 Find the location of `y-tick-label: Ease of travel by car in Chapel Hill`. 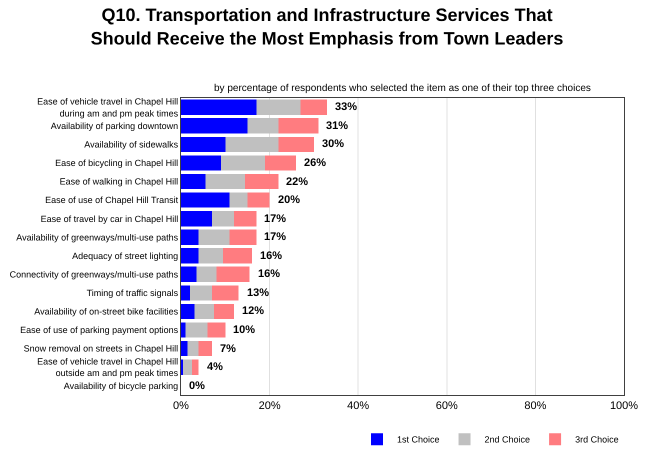

y-tick-label: Ease of travel by car in Chapel Hill is located at coordinates (109, 219).